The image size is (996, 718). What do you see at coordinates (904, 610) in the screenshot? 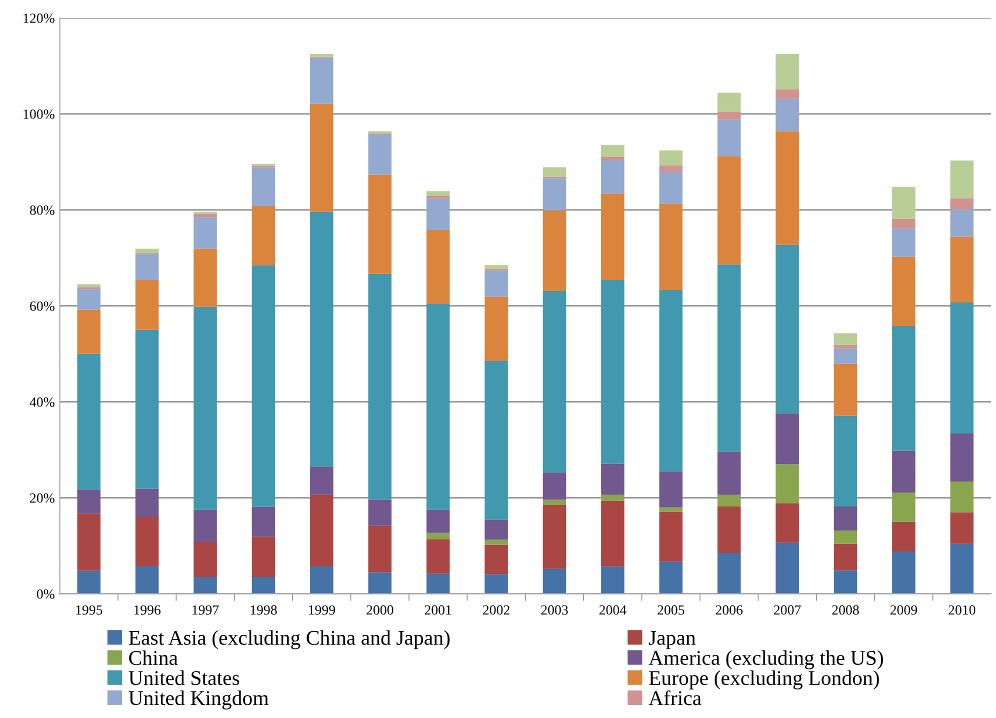
I see `x-tick-label: 2009` at bounding box center [904, 610].